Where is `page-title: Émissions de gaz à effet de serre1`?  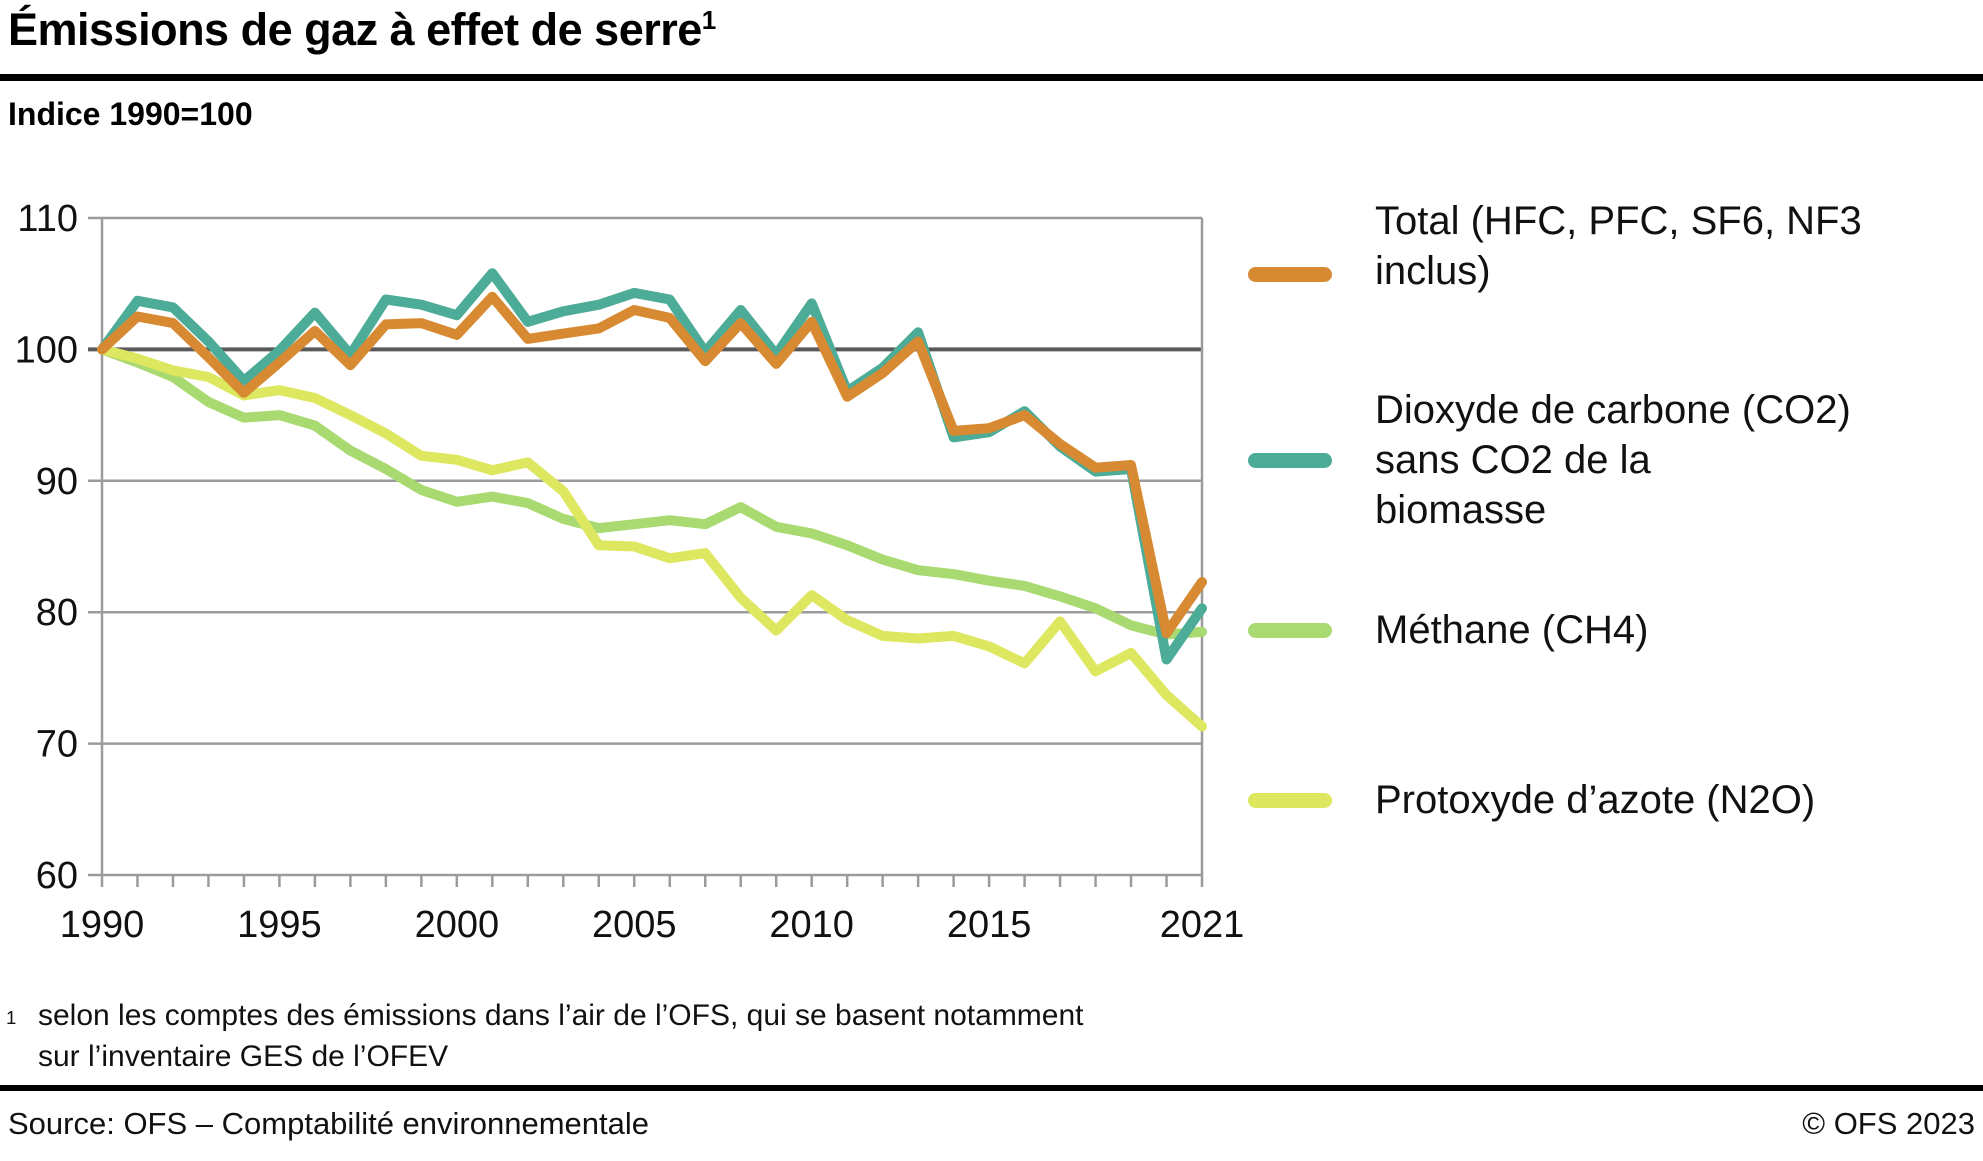 page-title: Émissions de gaz à effet de serre1 is located at coordinates (362, 30).